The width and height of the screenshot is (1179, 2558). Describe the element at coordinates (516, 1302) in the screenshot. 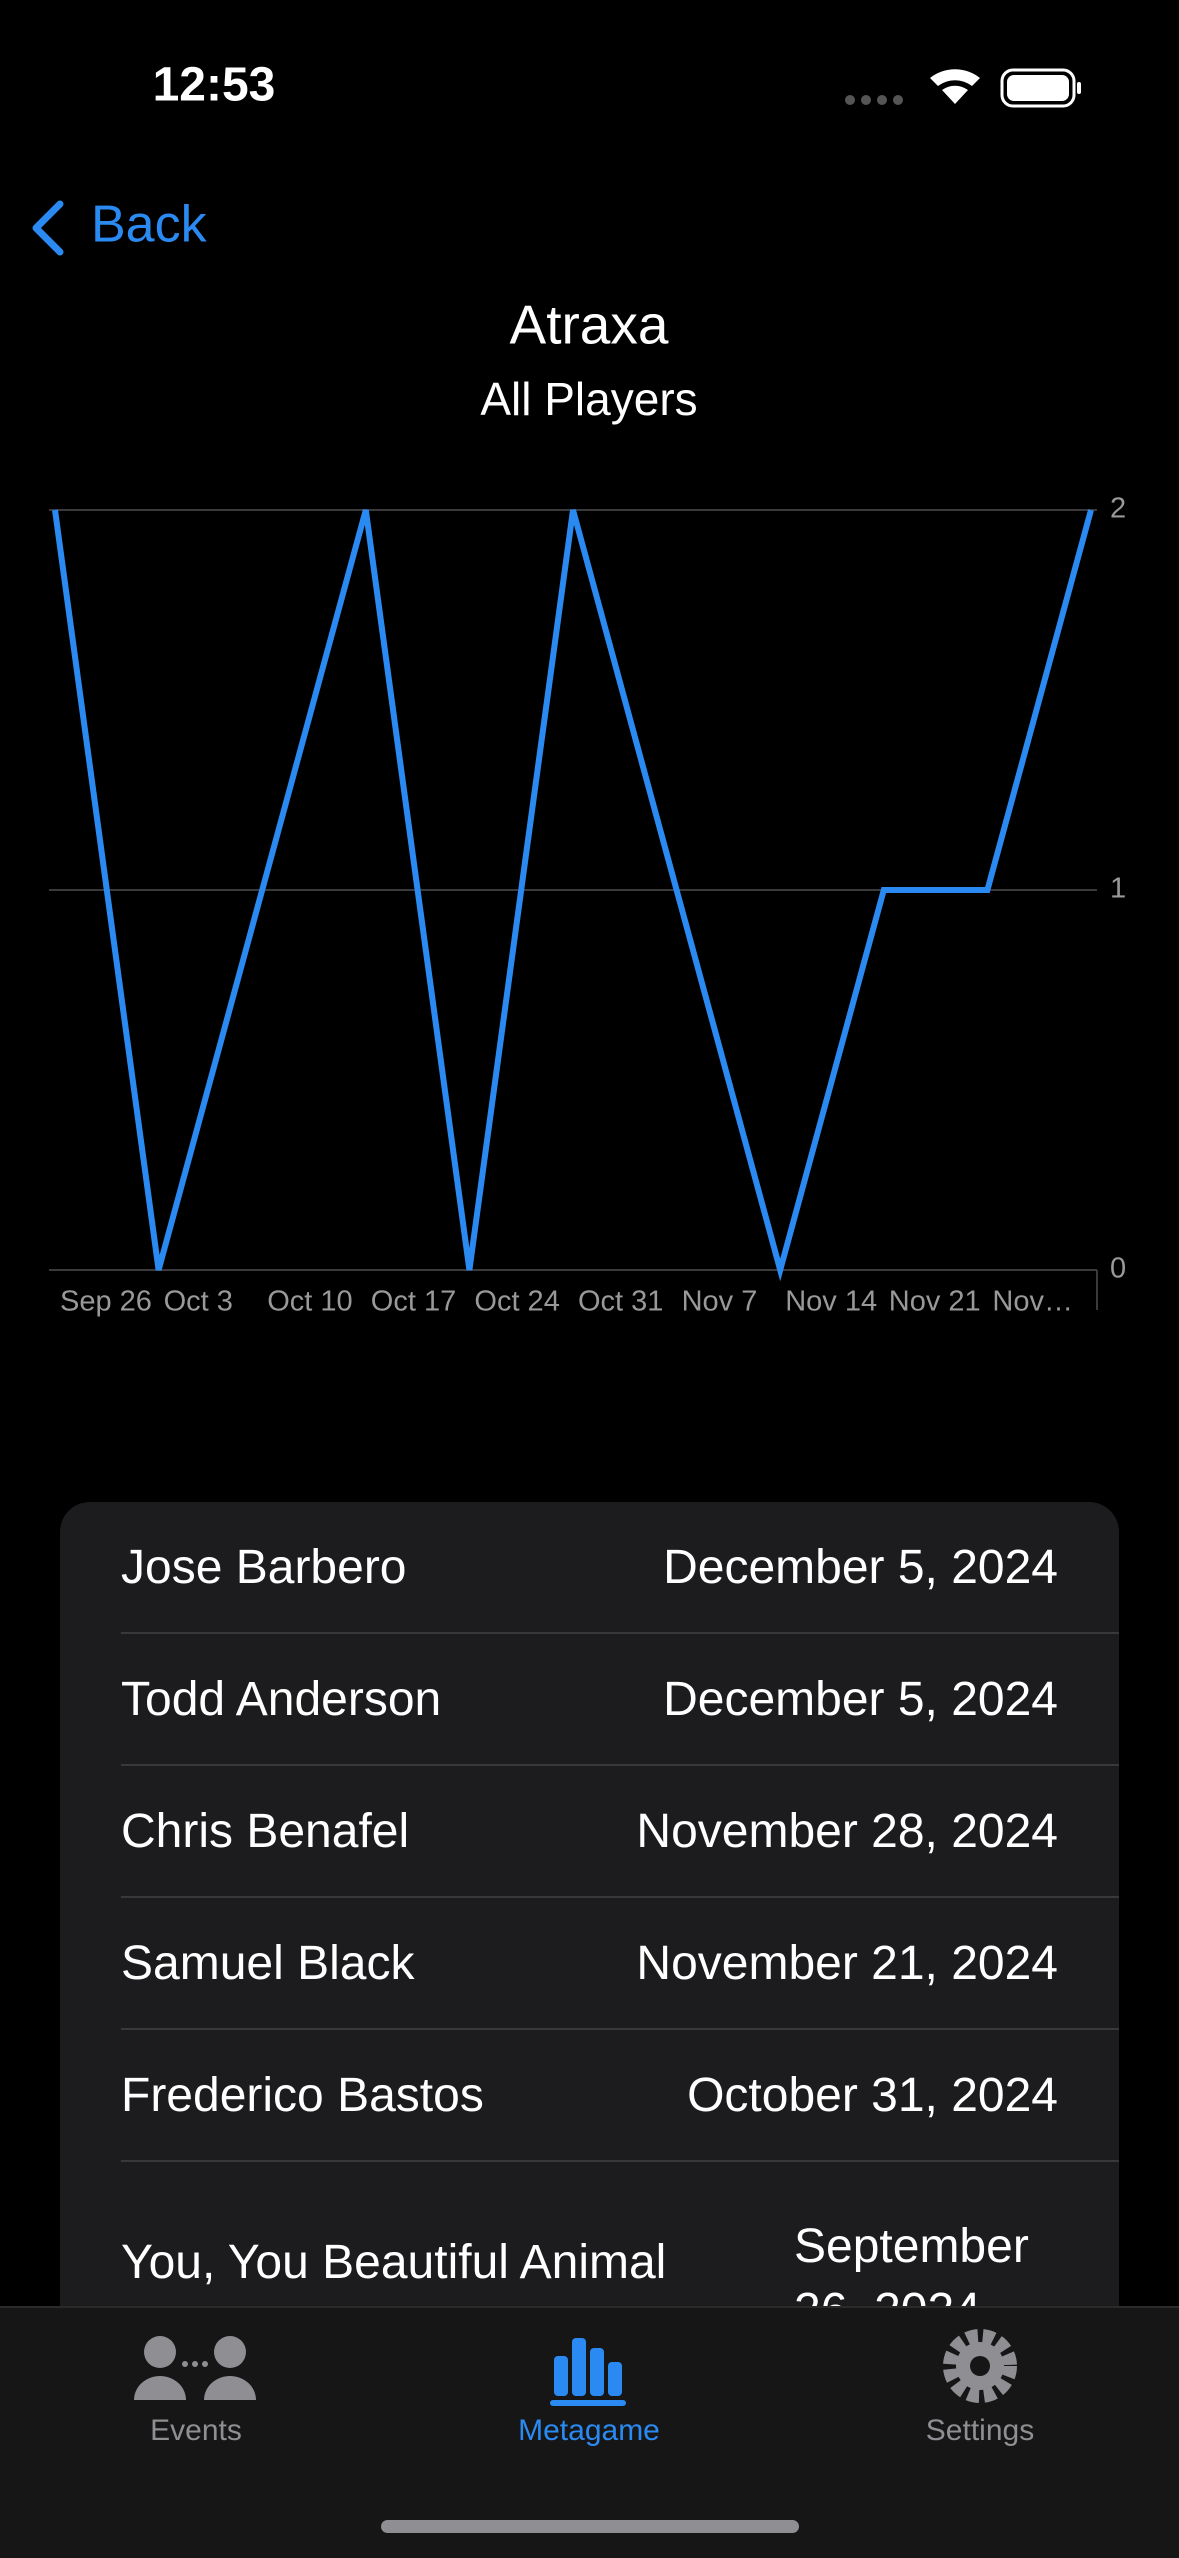

I see `x-tick-label: Oct 24` at that location.